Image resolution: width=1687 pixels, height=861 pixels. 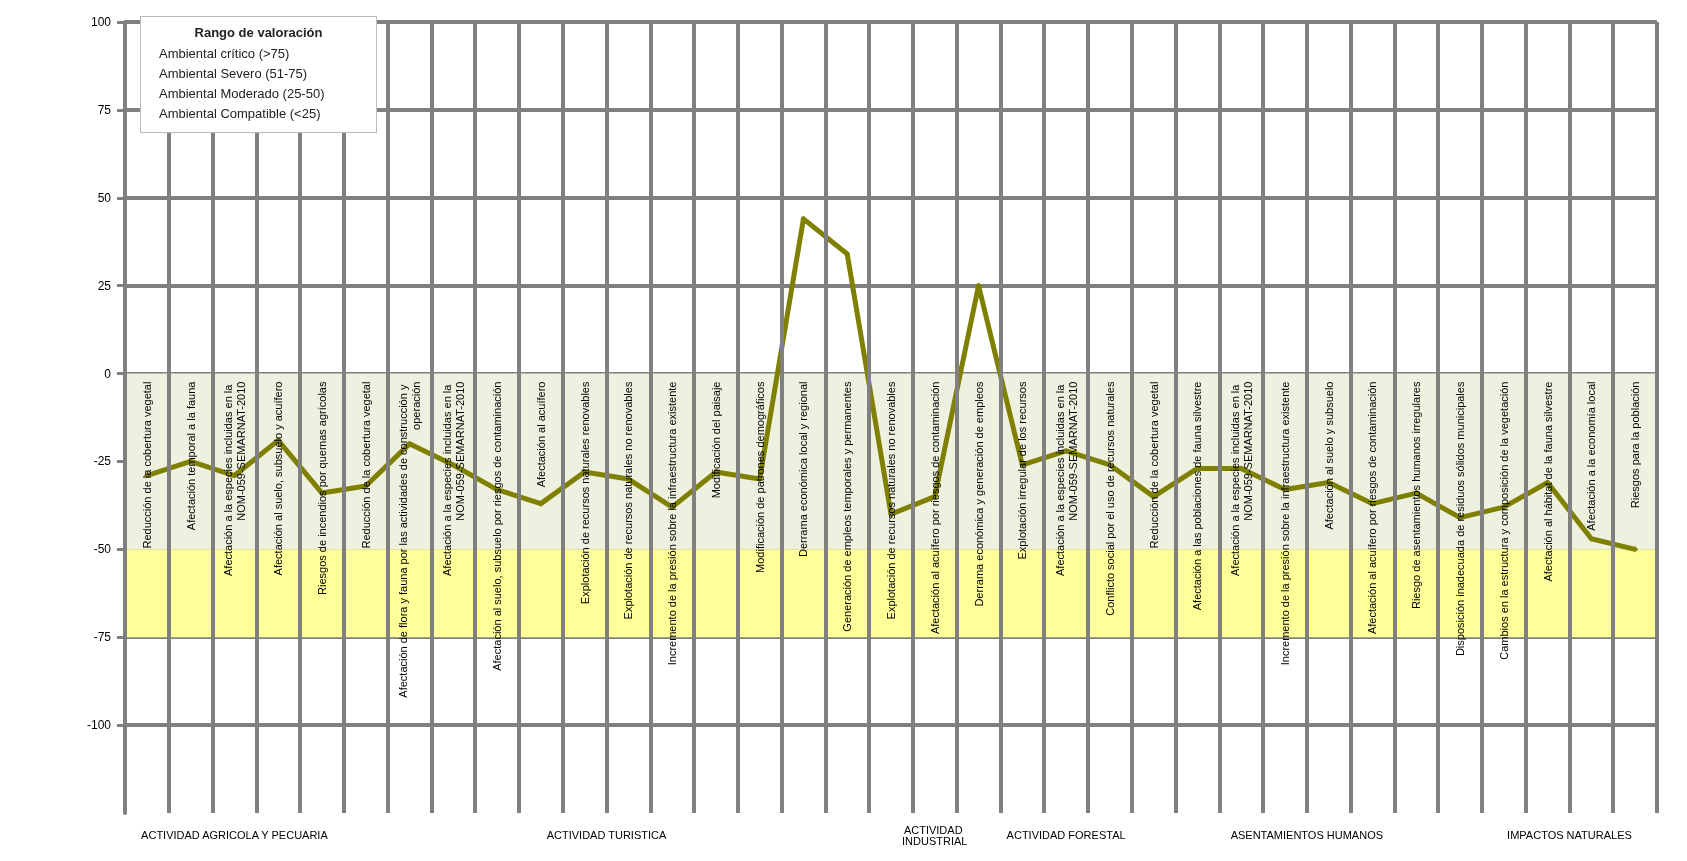 What do you see at coordinates (190, 455) in the screenshot?
I see `x-tick-label: Afectación temporal a la fauna` at bounding box center [190, 455].